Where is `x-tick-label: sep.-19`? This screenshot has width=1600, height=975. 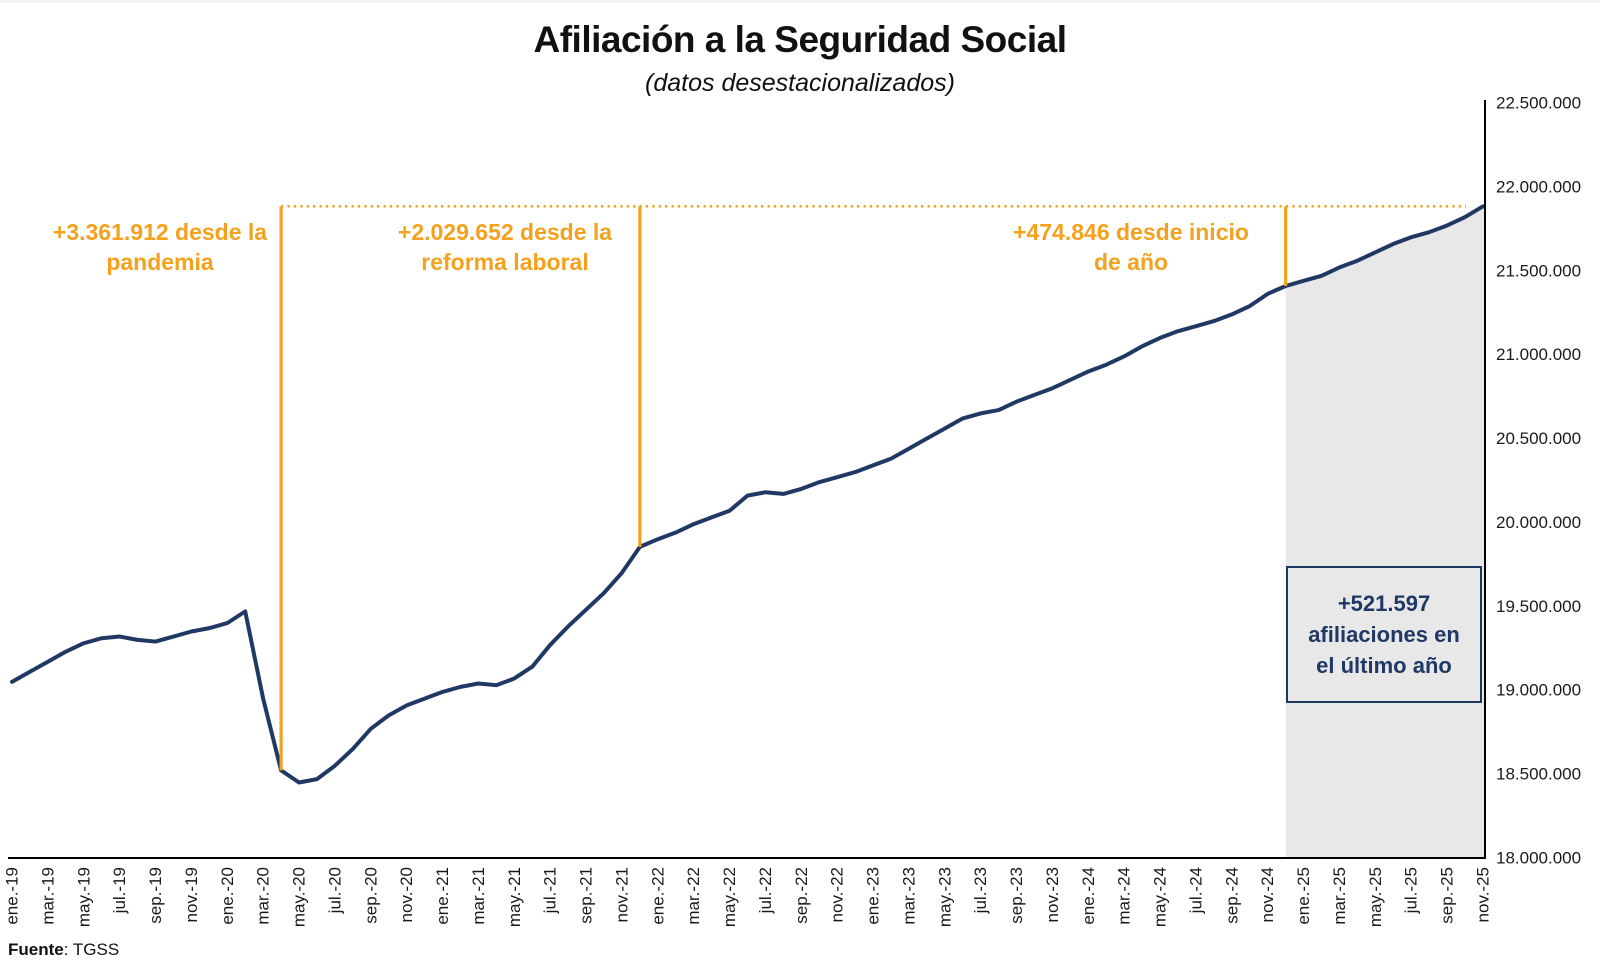 x-tick-label: sep.-19 is located at coordinates (155, 895).